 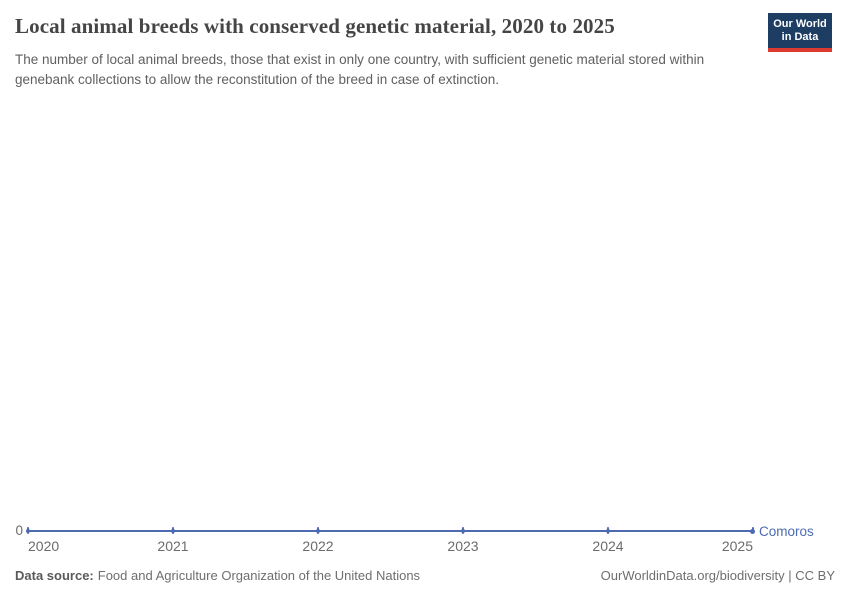 I want to click on y-axis-zero-label: 0, so click(x=19, y=530).